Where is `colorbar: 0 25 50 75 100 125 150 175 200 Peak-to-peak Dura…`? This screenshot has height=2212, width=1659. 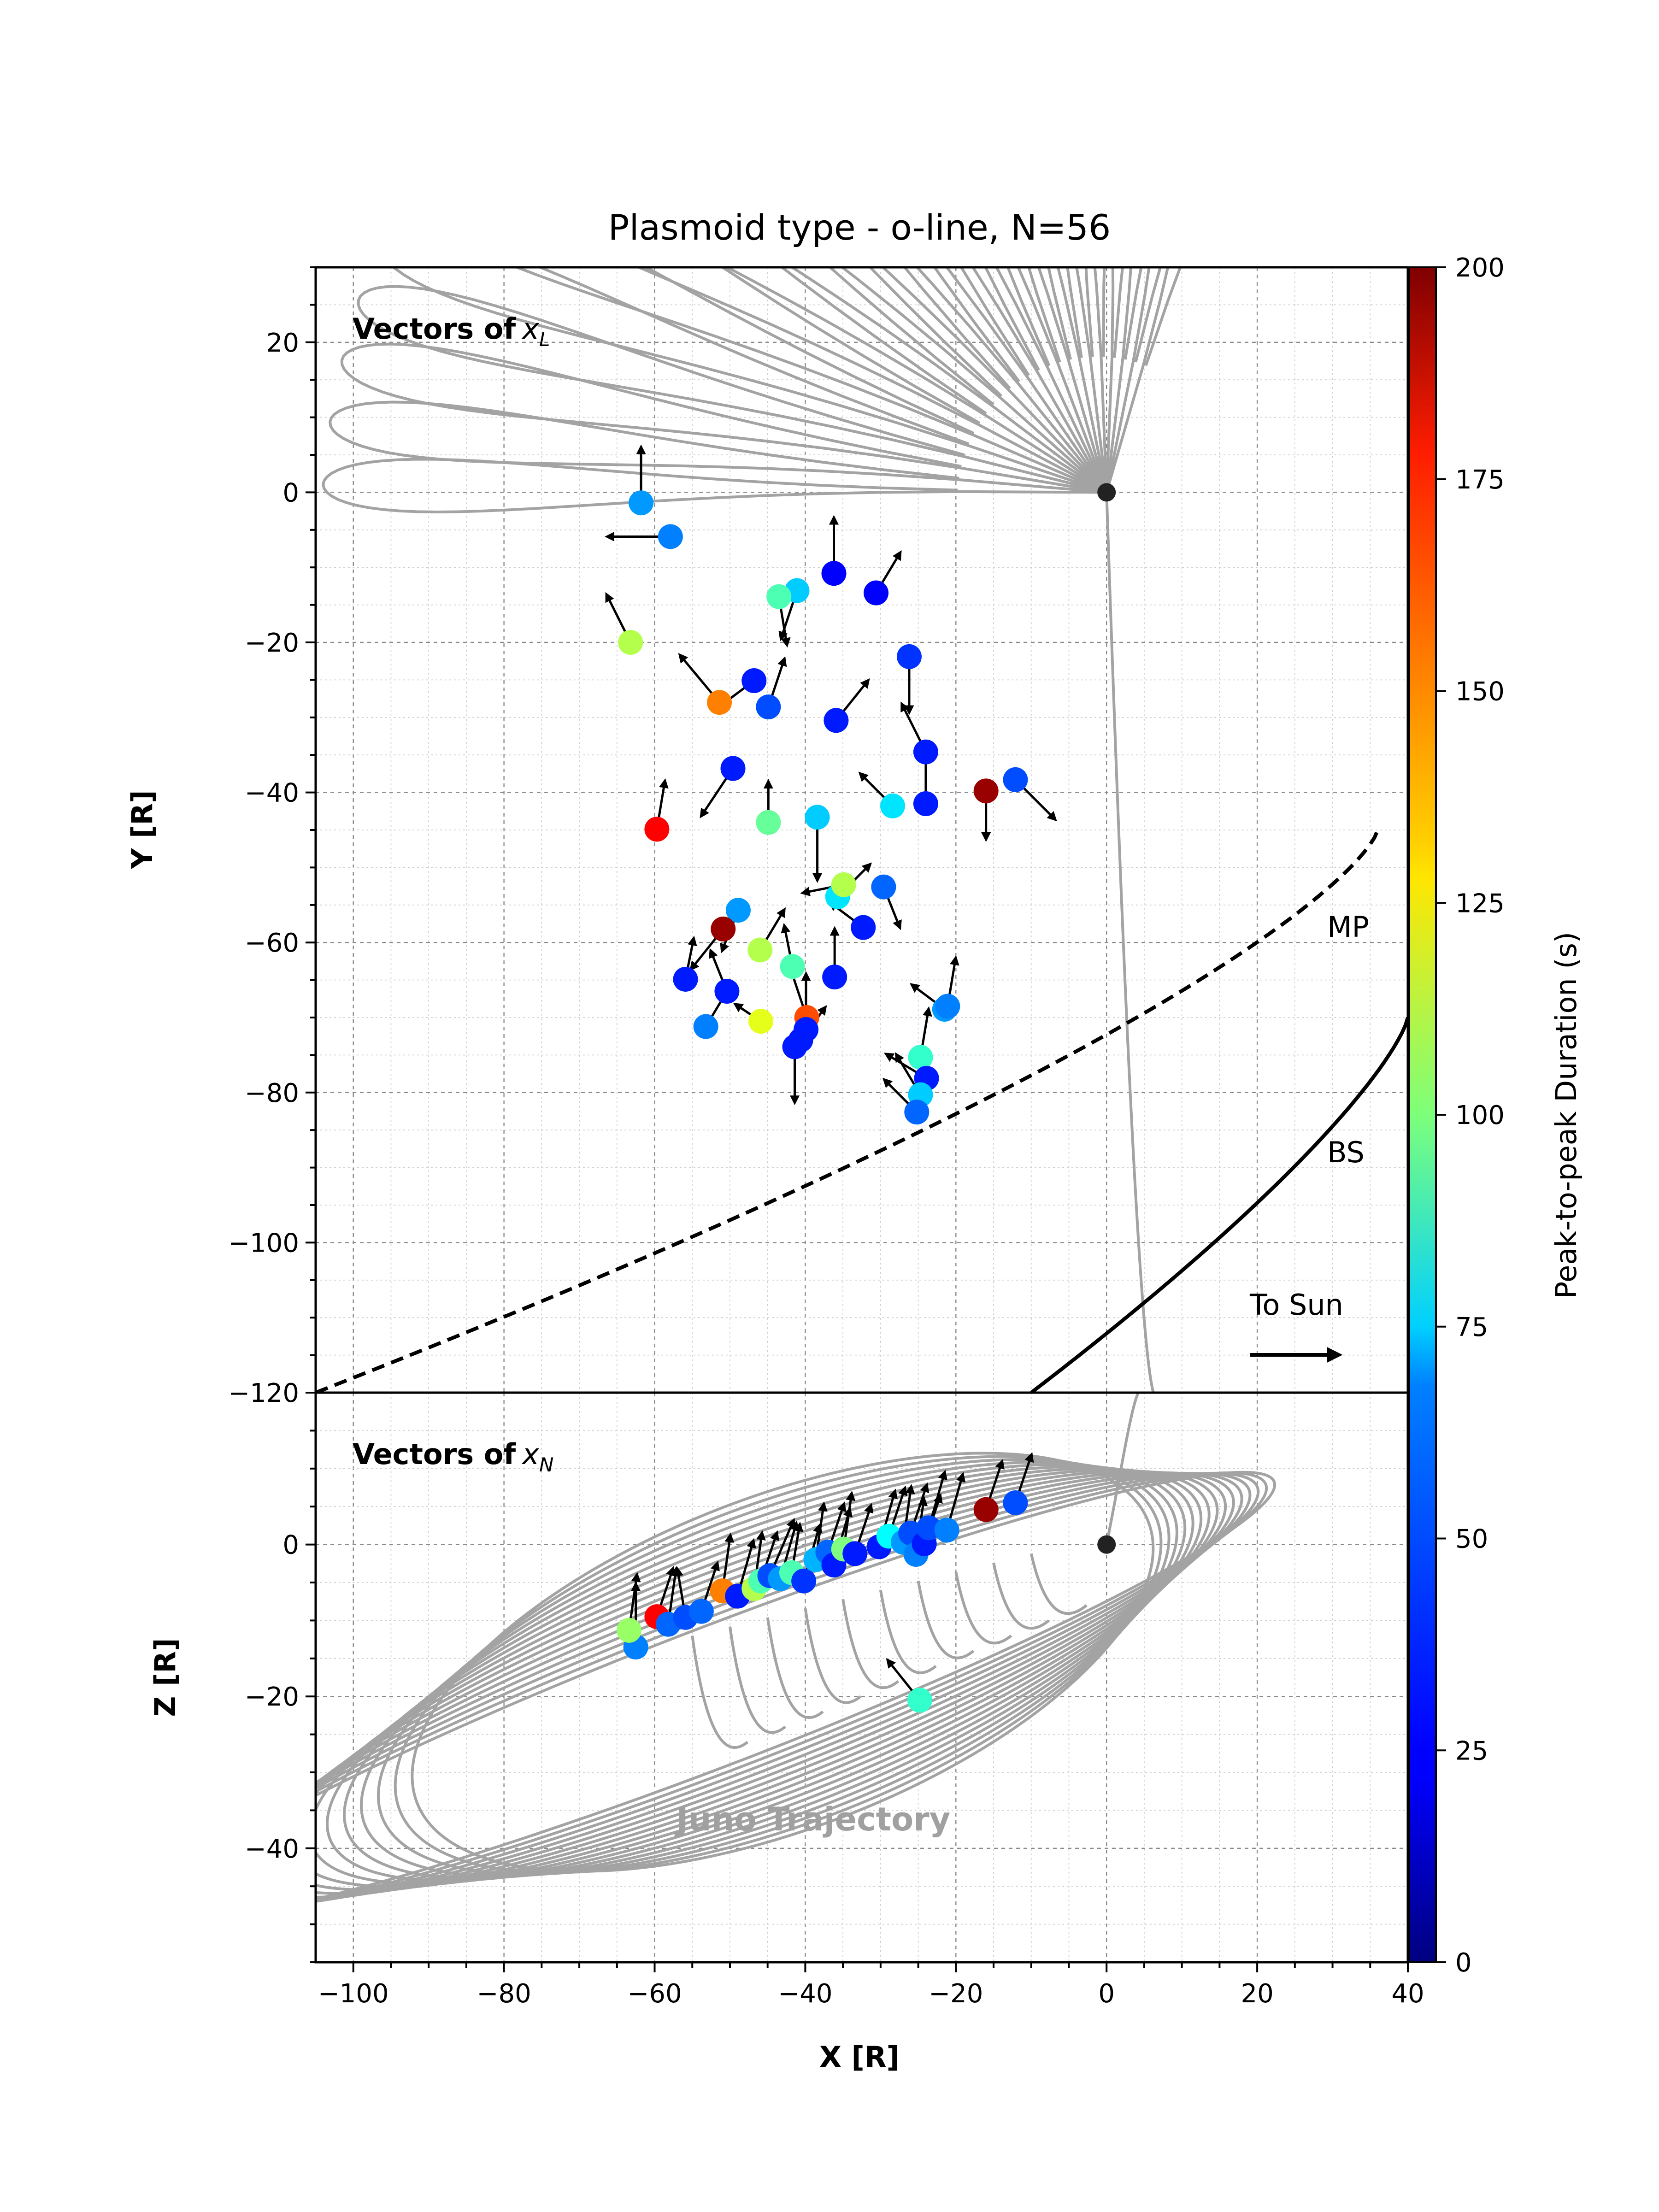
colorbar: 0 25 50 75 100 125 150 175 200 Peak-to-peak Dura… is located at coordinates (1495, 1115).